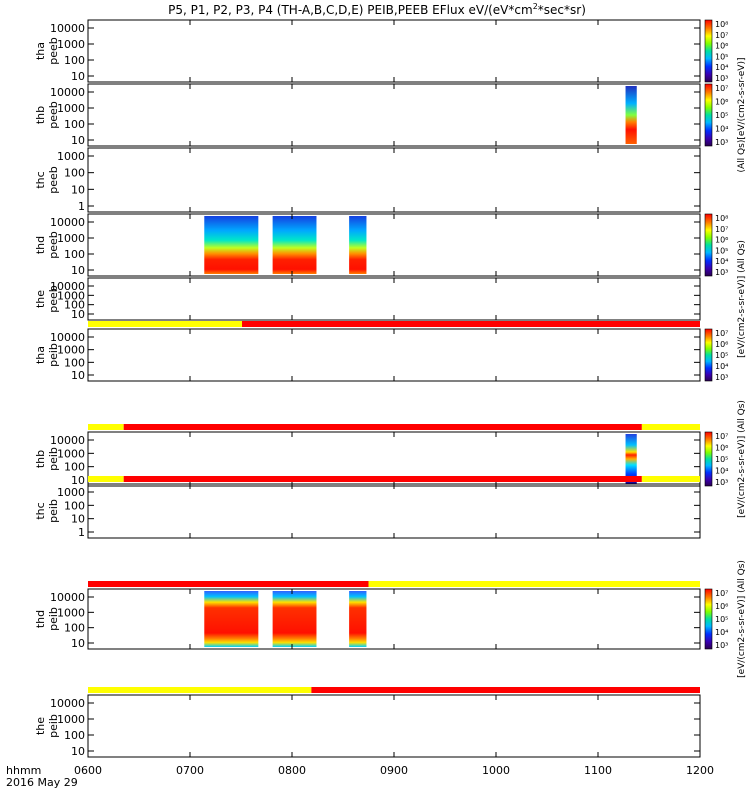 This screenshot has width=750, height=800. Describe the element at coordinates (40, 726) in the screenshot. I see `probe-label: the` at that location.